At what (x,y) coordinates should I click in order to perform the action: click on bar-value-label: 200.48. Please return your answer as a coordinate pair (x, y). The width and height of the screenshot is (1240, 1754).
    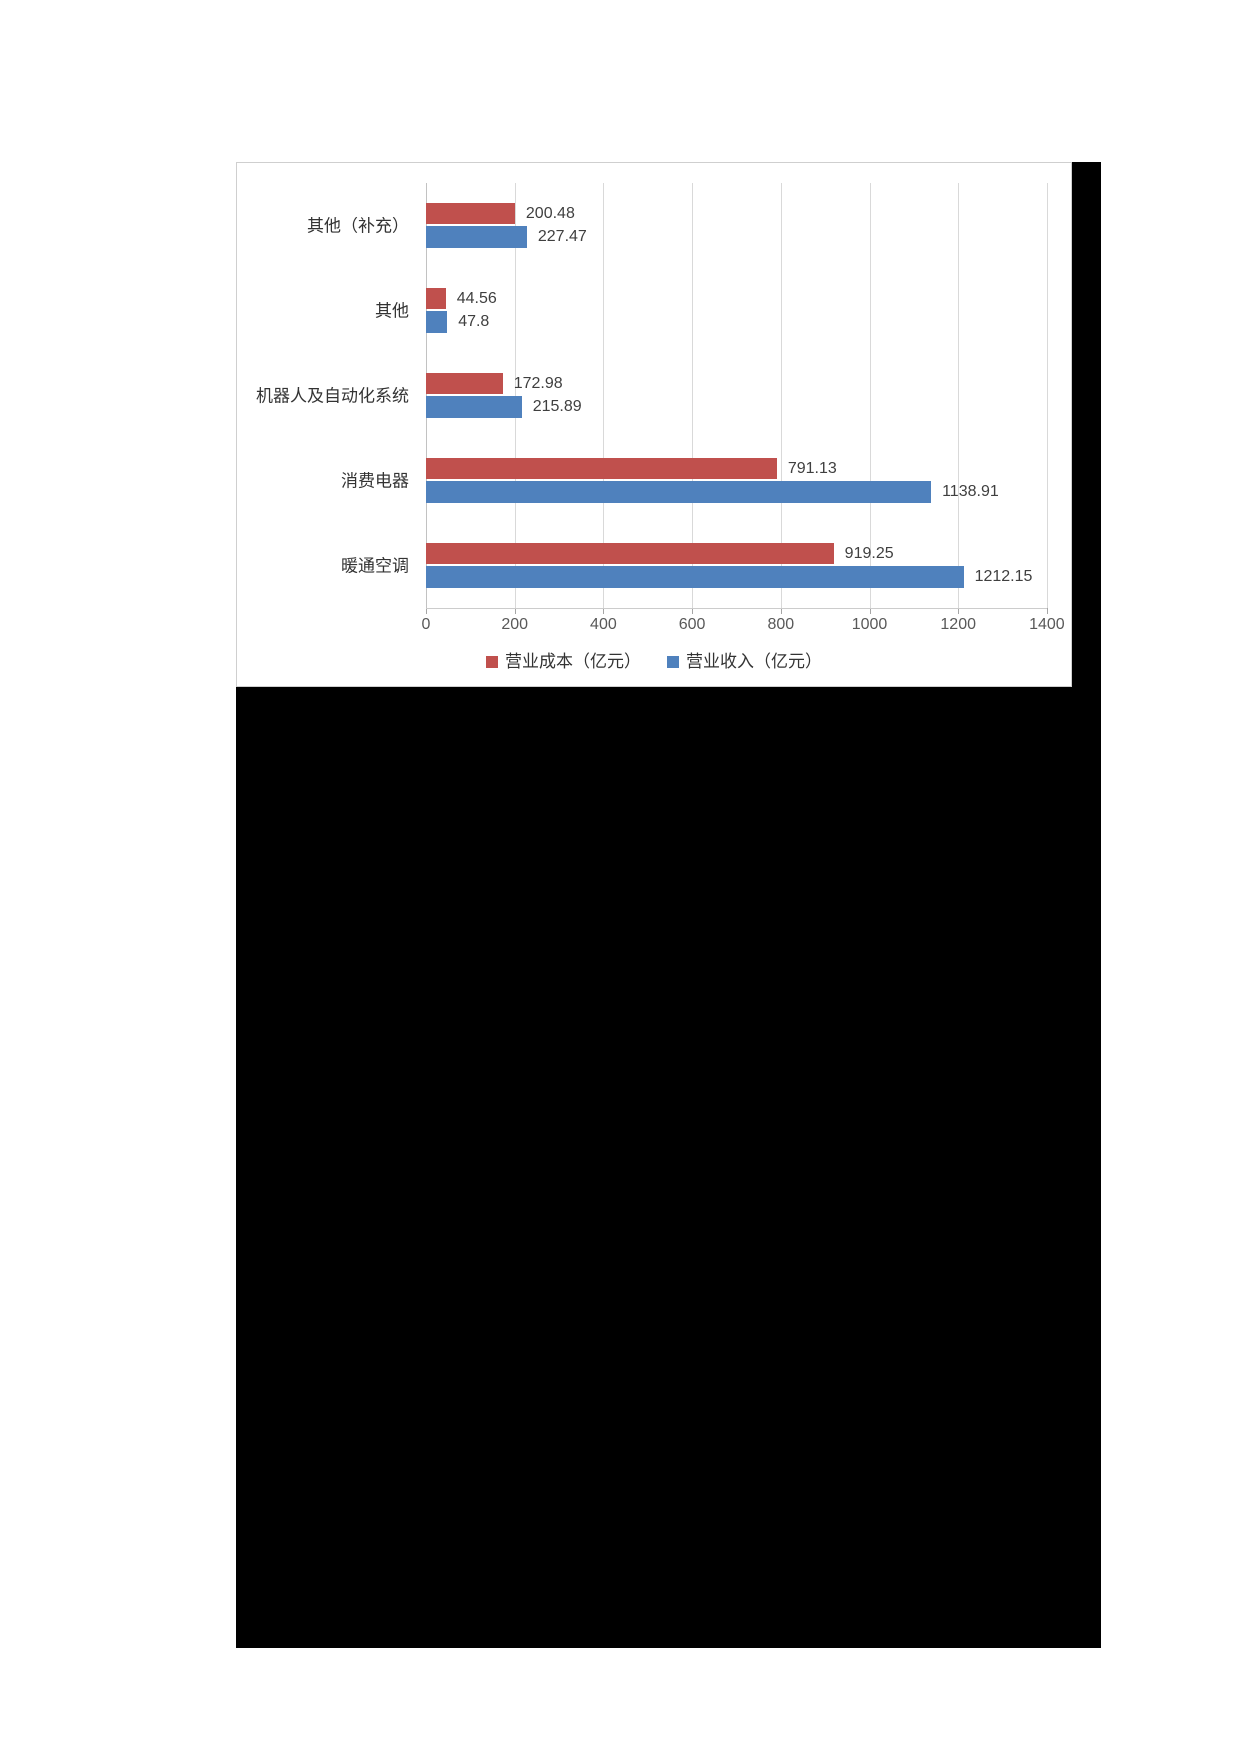
    Looking at the image, I should click on (550, 213).